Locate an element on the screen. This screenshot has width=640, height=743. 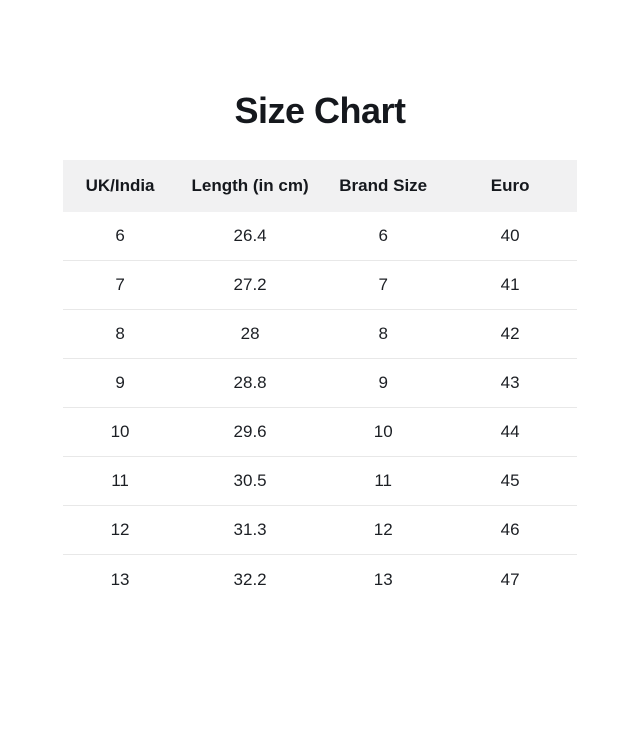
table-row: 8 28 8 42 is located at coordinates (320, 334).